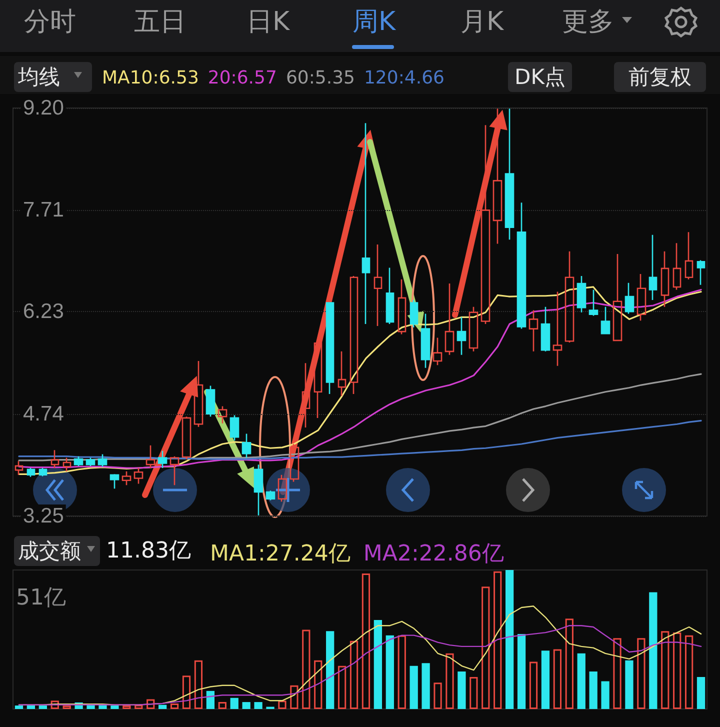  Describe the element at coordinates (43, 516) in the screenshot. I see `y-tick-label: 3.25` at that location.